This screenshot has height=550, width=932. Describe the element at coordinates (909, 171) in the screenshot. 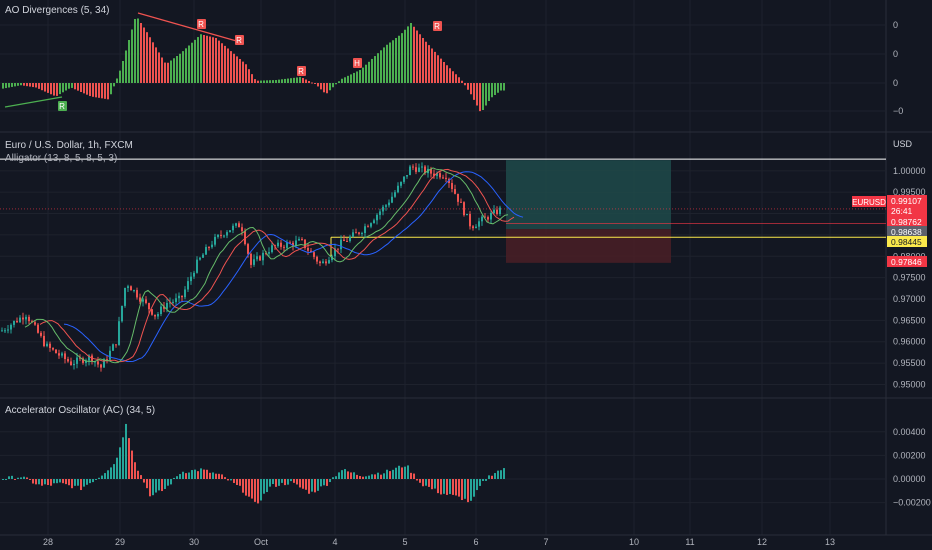

I see `price-tick-label: 1.00000` at that location.